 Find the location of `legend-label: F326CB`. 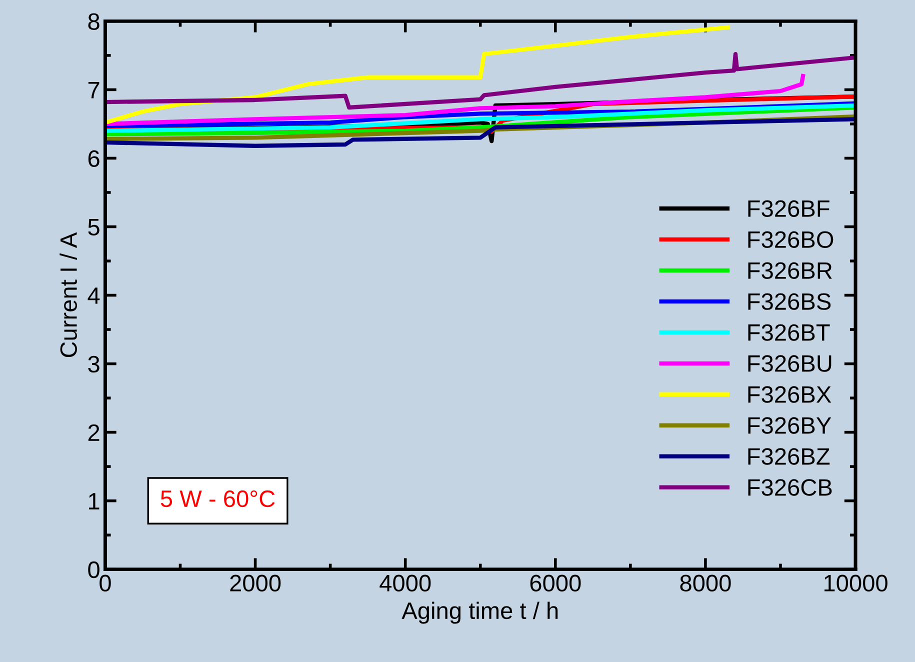

legend-label: F326CB is located at coordinates (790, 487).